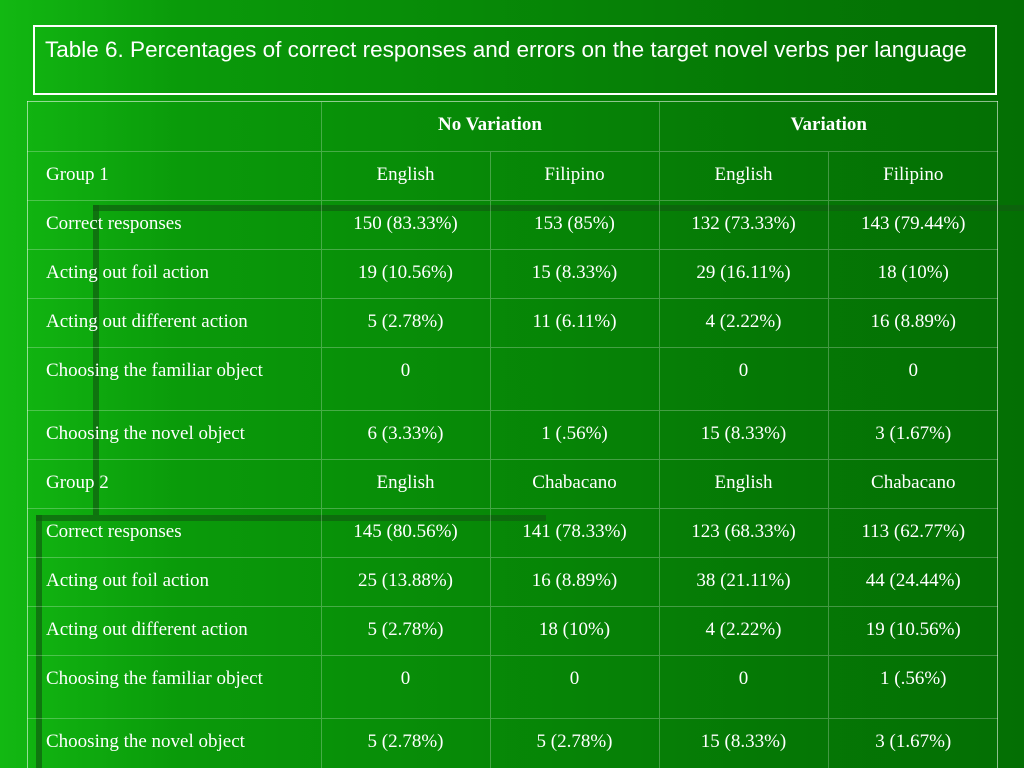  Describe the element at coordinates (489, 126) in the screenshot. I see `header-no-variation: No Variation` at that location.